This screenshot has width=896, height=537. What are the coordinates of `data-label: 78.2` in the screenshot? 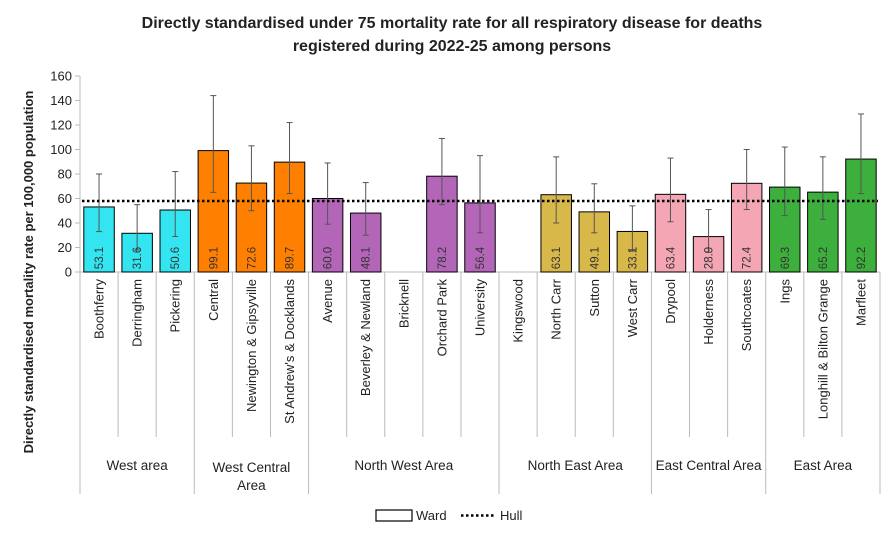 It's located at (443, 258).